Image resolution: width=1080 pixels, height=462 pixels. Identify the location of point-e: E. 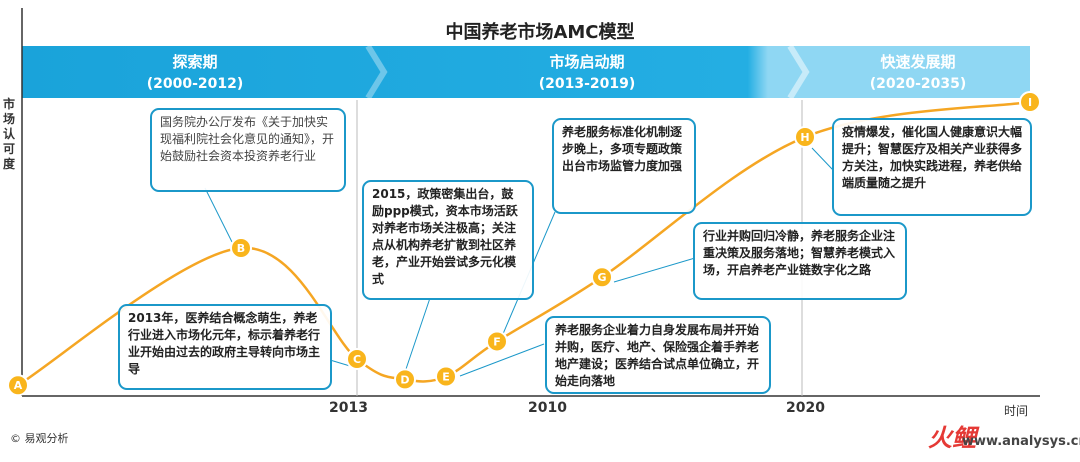
(446, 376).